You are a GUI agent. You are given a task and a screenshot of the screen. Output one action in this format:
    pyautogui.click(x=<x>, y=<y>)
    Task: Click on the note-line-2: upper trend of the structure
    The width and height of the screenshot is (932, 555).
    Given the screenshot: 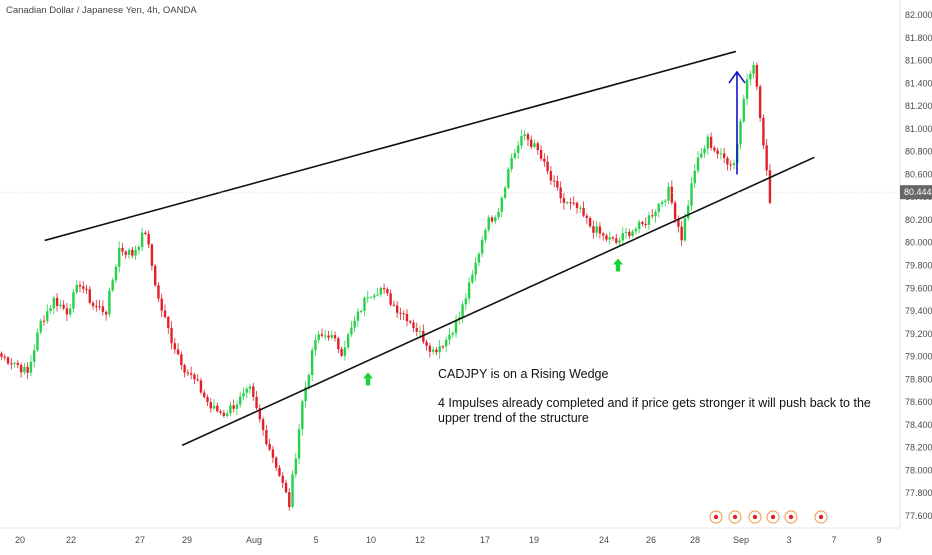 What is the action you would take?
    pyautogui.click(x=513, y=418)
    